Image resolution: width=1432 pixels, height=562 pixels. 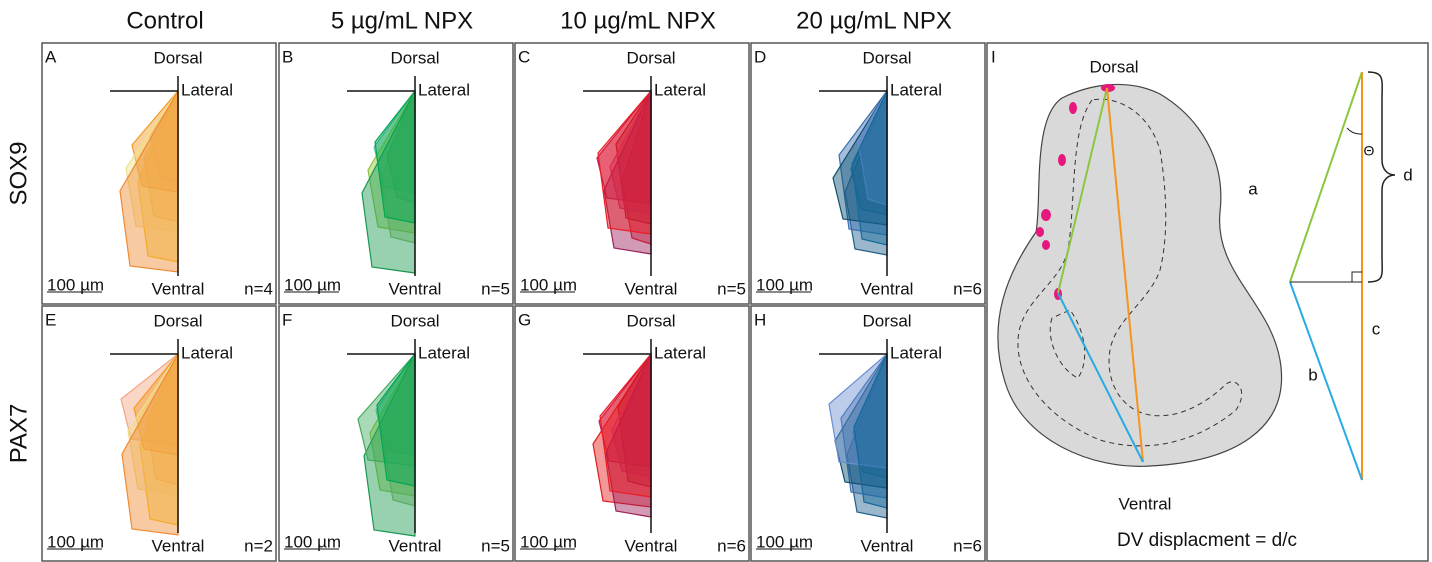 I want to click on panel-letter: E, so click(x=50, y=319).